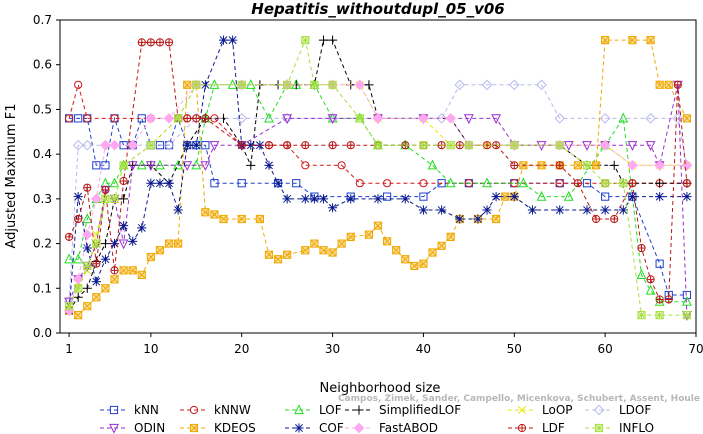 The height and width of the screenshot is (434, 703). I want to click on y-axis-label: Adjusted Maximum F1, so click(11, 176).